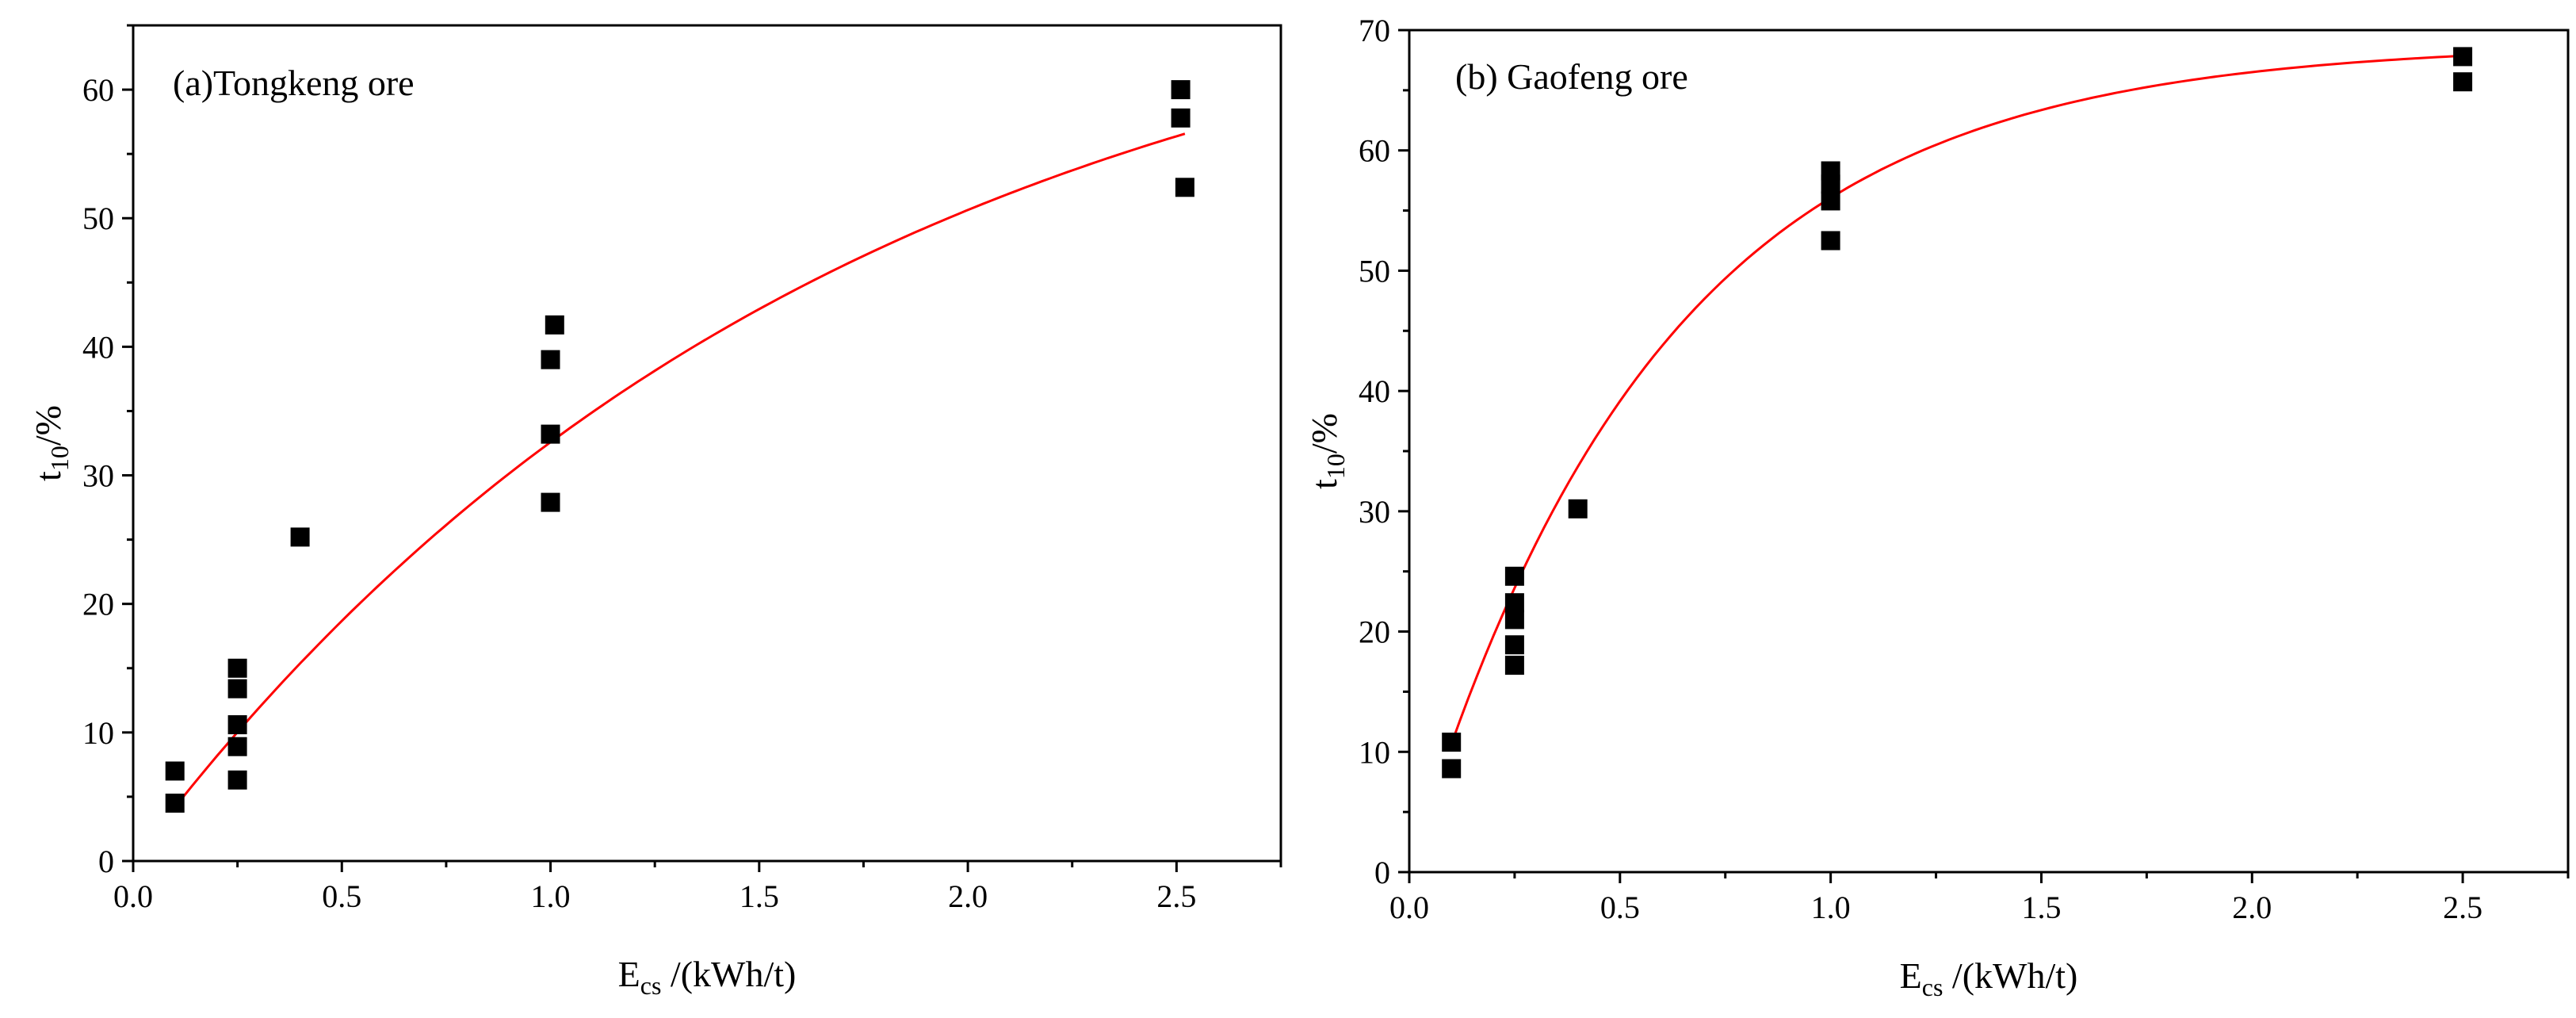 Image resolution: width=2576 pixels, height=1018 pixels. I want to click on panel-b-y-tick-label: 10, so click(1374, 752).